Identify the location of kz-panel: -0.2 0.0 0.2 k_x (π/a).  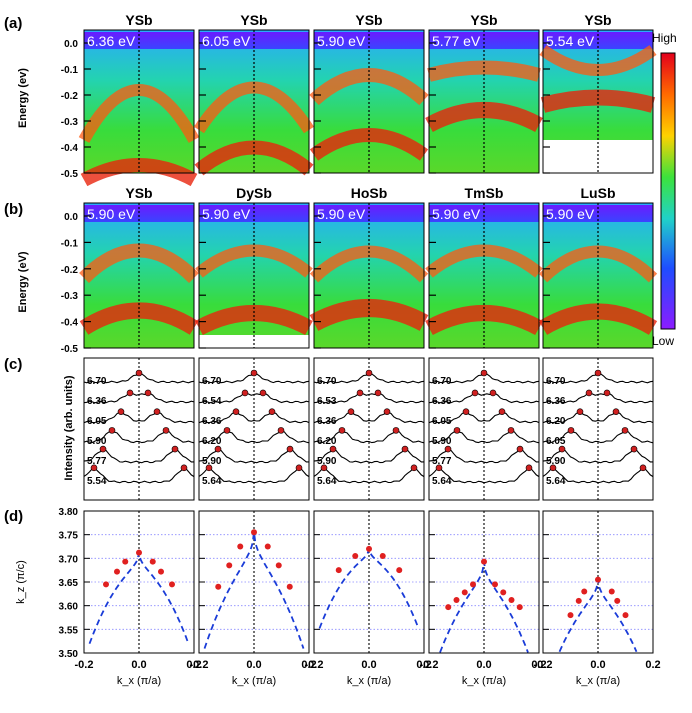
(138, 598).